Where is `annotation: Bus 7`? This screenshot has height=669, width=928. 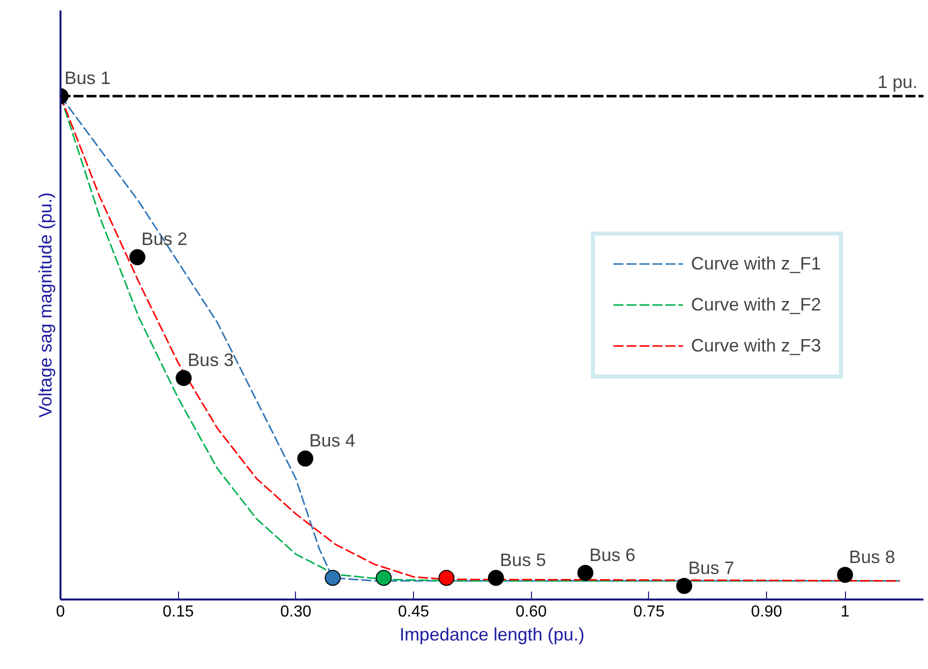
annotation: Bus 7 is located at coordinates (711, 568).